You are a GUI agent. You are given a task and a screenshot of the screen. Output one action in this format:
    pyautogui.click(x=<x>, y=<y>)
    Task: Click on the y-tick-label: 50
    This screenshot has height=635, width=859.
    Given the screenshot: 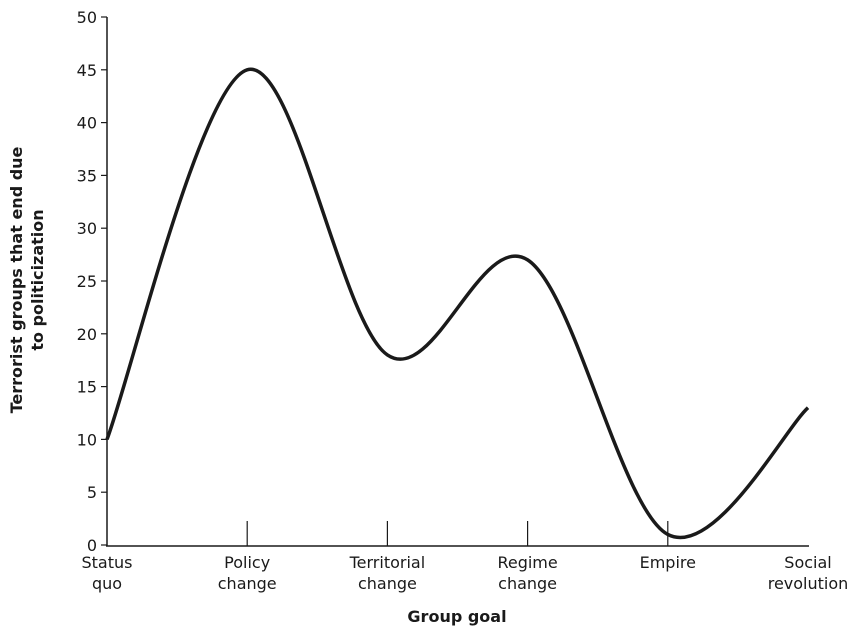 What is the action you would take?
    pyautogui.click(x=87, y=17)
    